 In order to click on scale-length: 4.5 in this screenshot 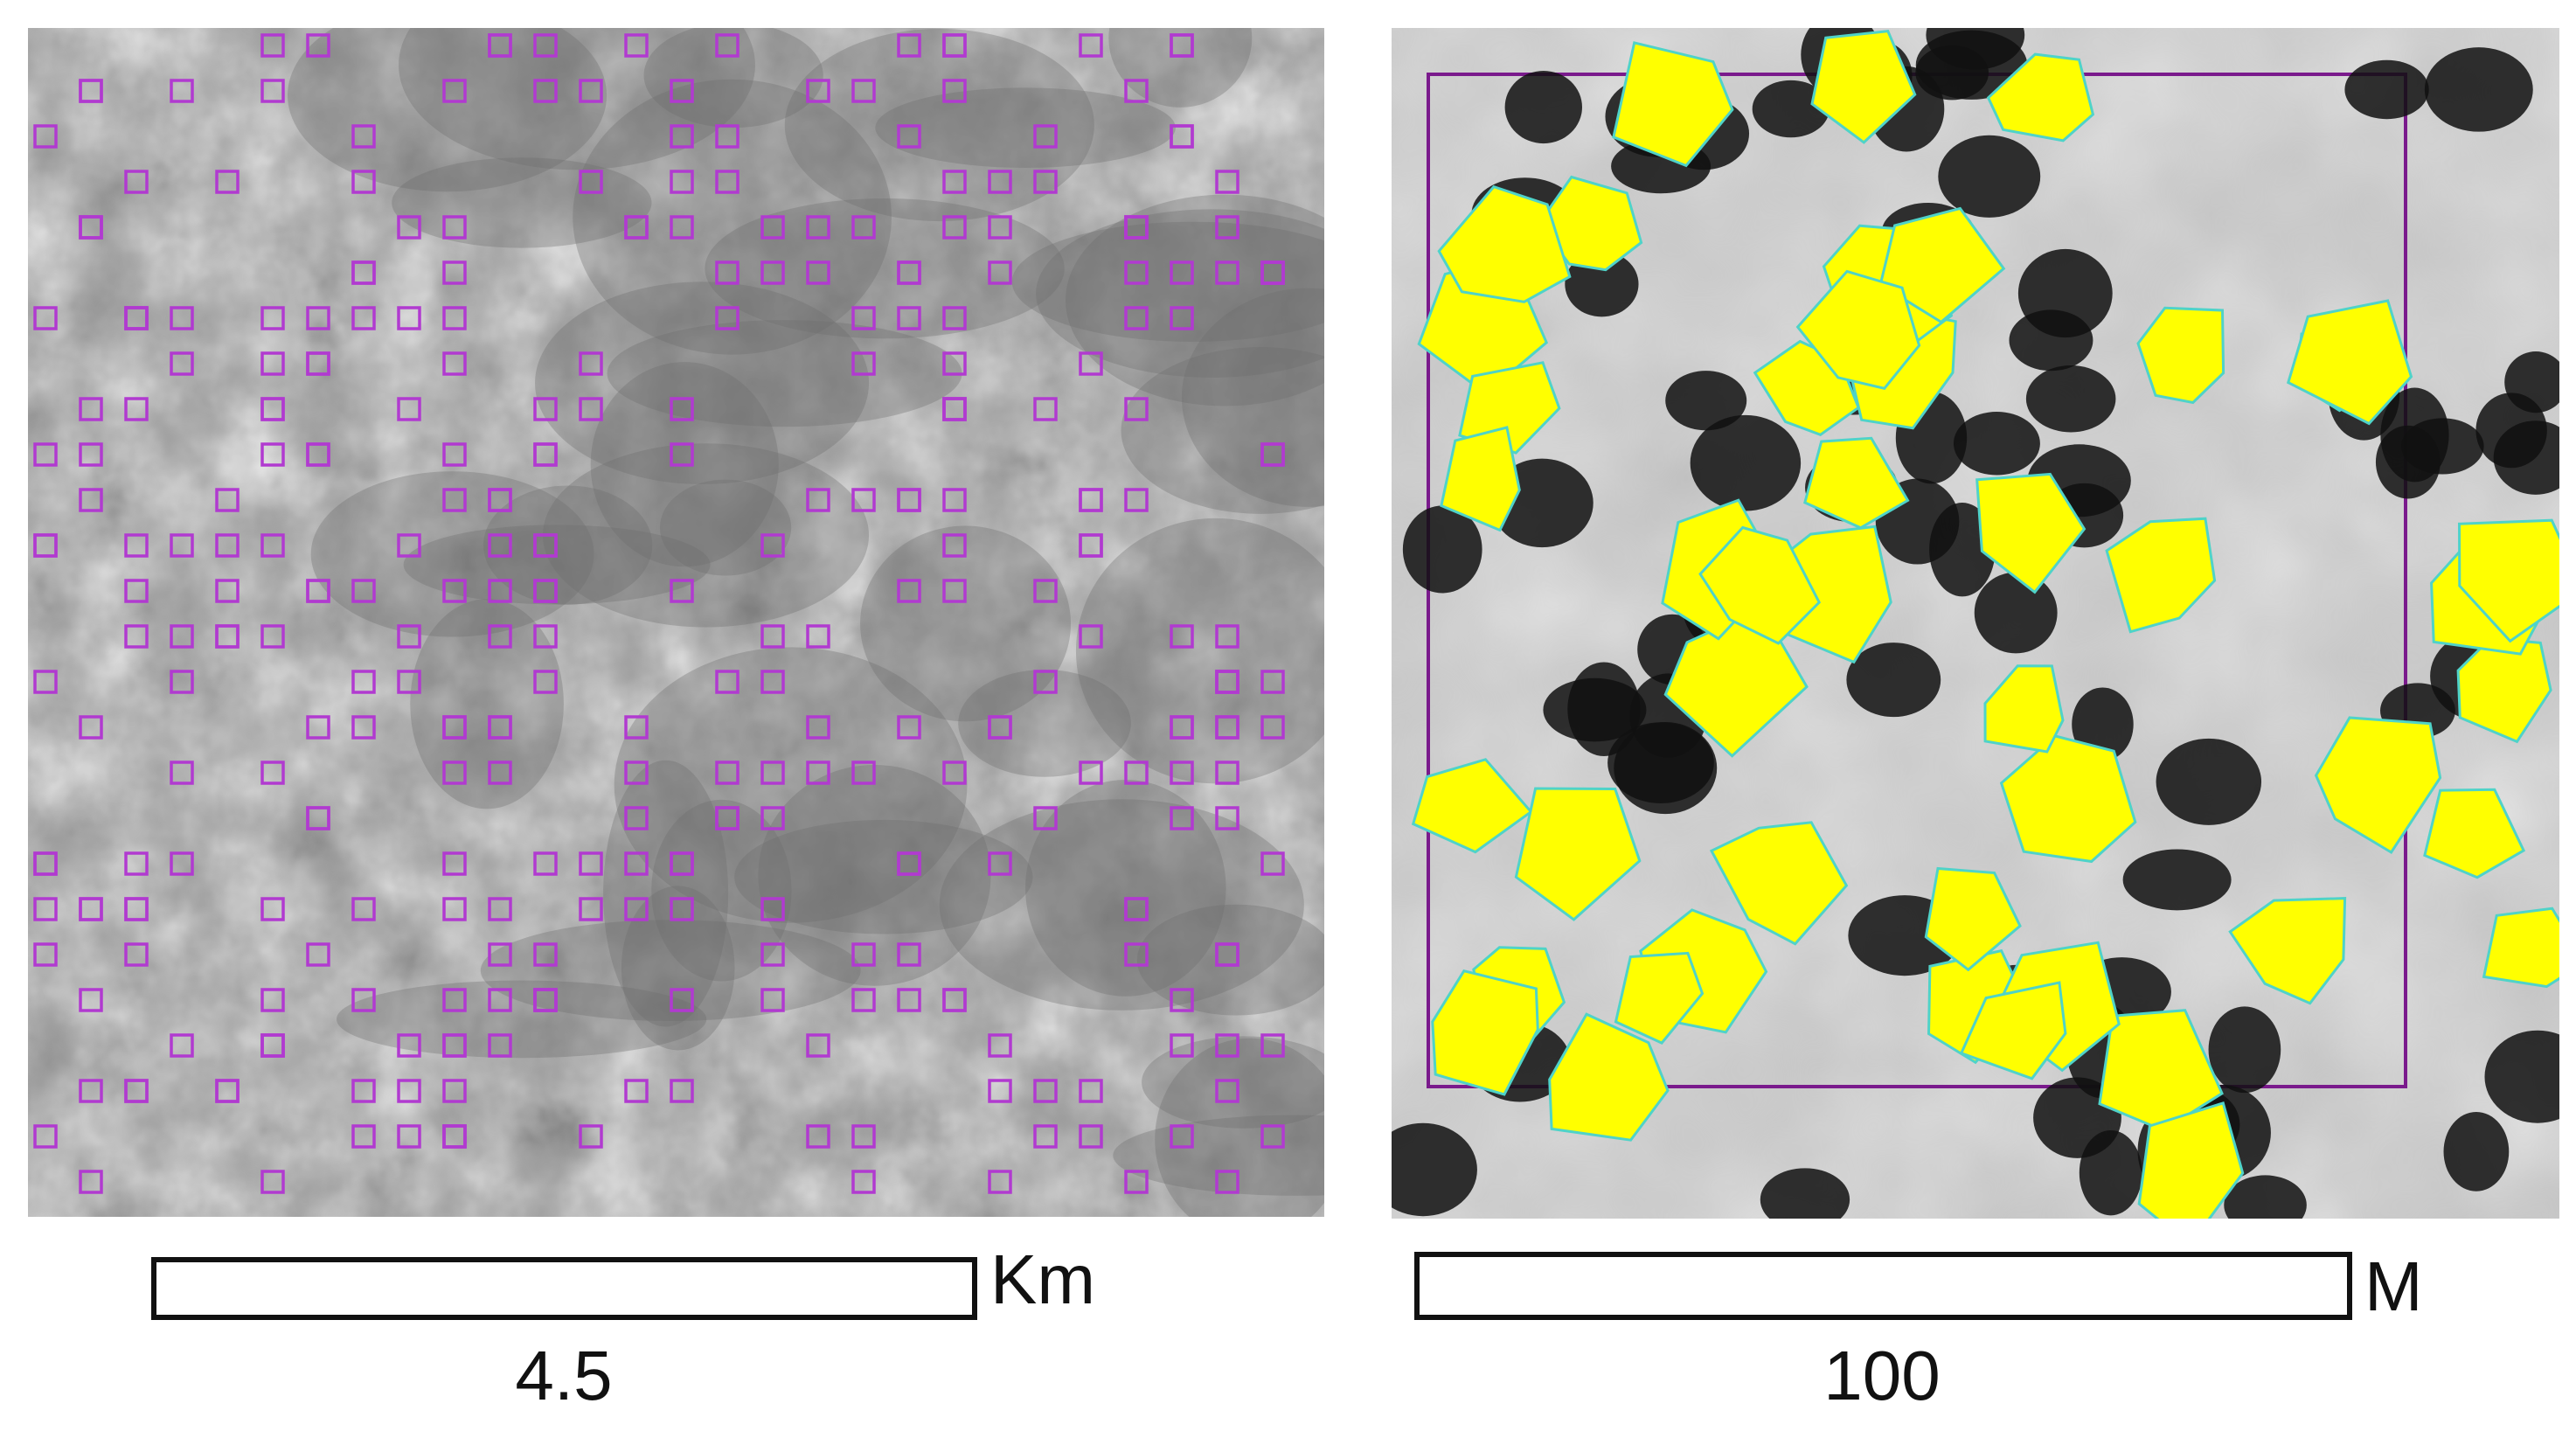, I will do `click(563, 1375)`.